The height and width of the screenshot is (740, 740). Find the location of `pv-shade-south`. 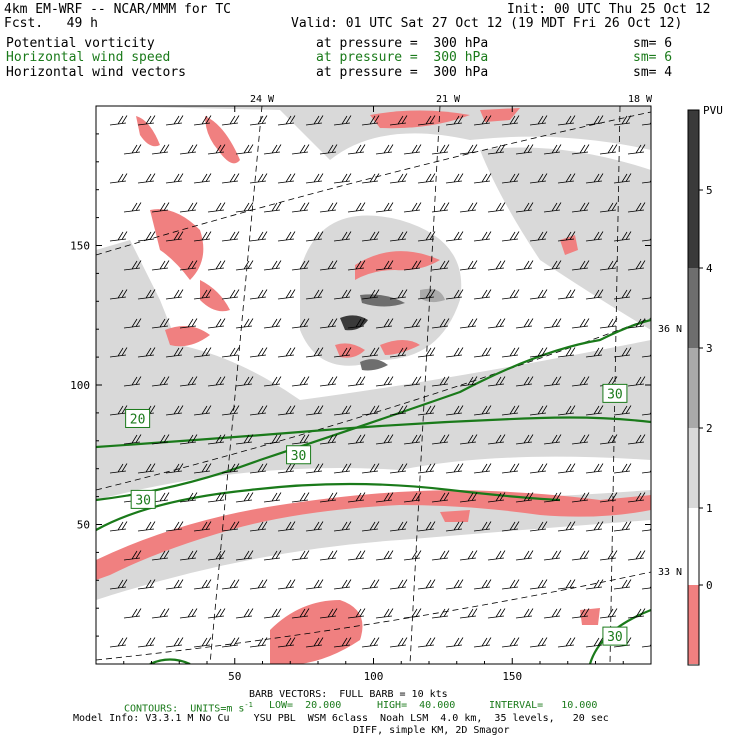

pv-shade-south is located at coordinates (373, 545).